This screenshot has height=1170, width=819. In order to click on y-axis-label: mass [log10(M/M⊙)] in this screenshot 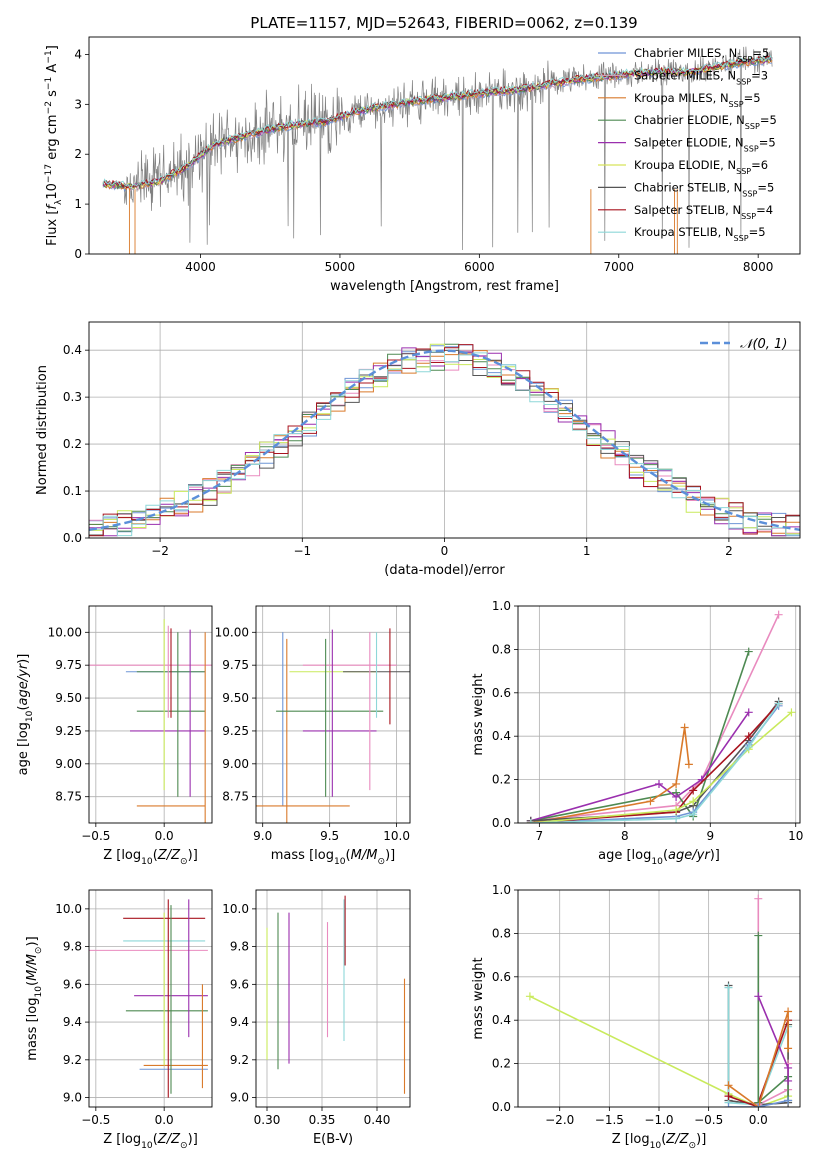, I will do `click(34, 998)`.